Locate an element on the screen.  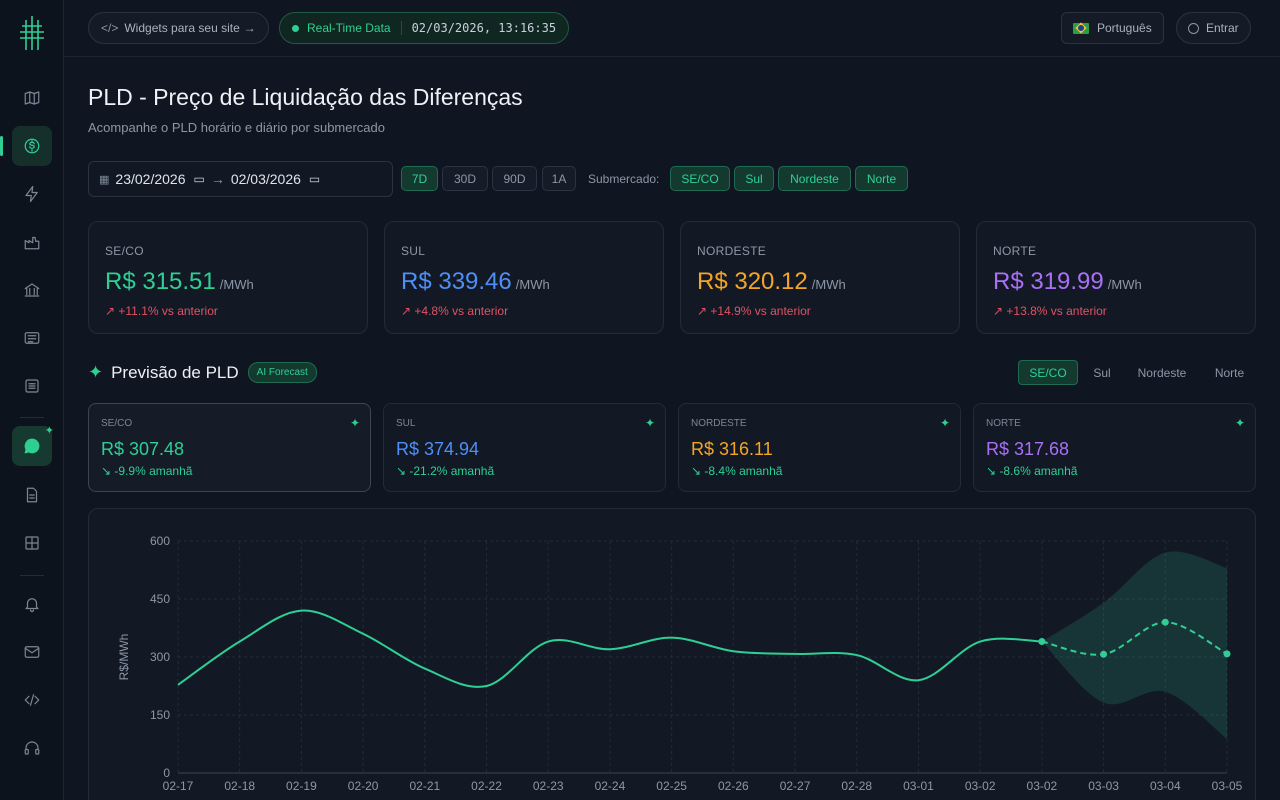
x-tick-label: 02-21 is located at coordinates (424, 786).